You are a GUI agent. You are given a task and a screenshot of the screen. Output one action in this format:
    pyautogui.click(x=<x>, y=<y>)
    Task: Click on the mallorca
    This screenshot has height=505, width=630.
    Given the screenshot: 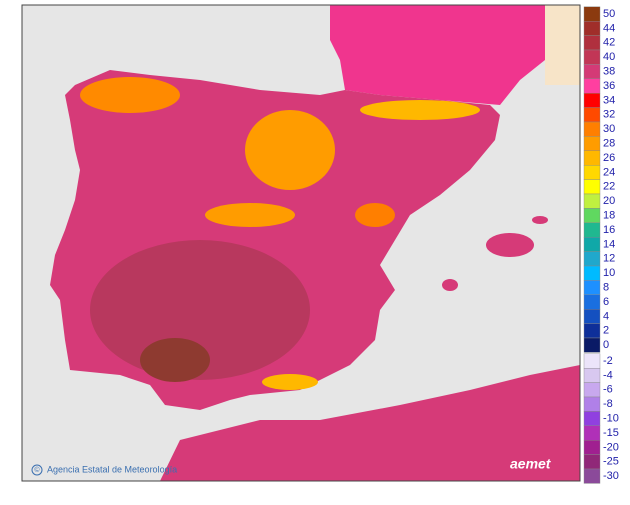 What is the action you would take?
    pyautogui.click(x=510, y=245)
    